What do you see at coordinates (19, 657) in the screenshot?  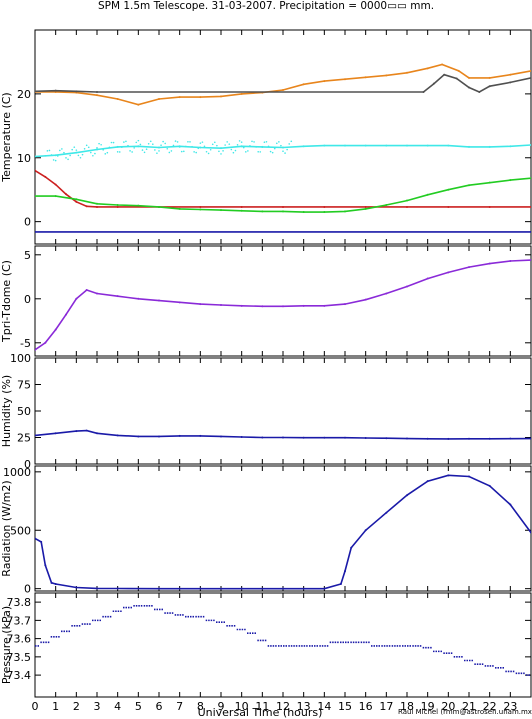 I see `y-tick-label: 73.5` at bounding box center [19, 657].